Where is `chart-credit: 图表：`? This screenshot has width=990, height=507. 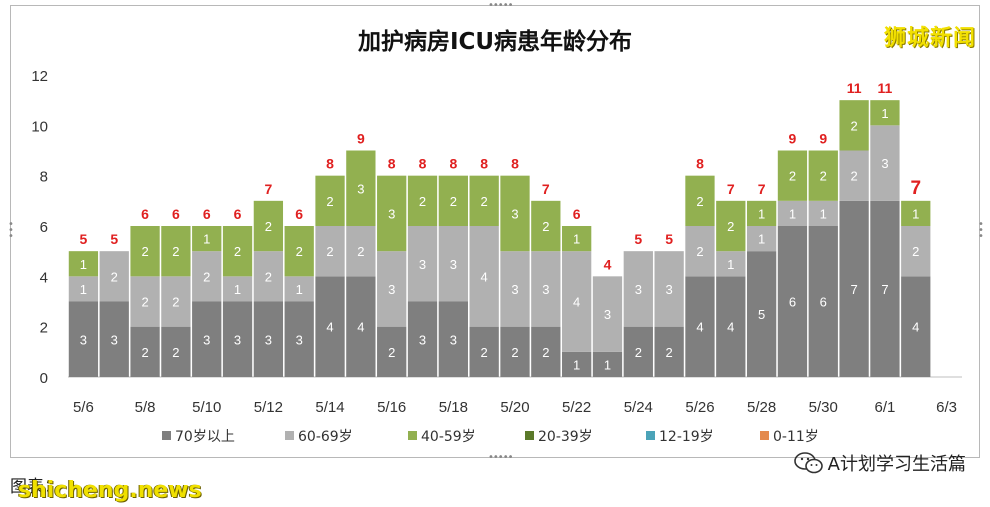 chart-credit: 图表： is located at coordinates (35, 487).